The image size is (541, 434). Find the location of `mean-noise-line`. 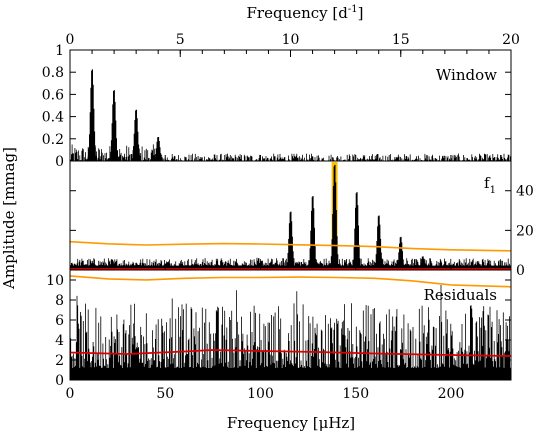

mean-noise-line is located at coordinates (290, 353).